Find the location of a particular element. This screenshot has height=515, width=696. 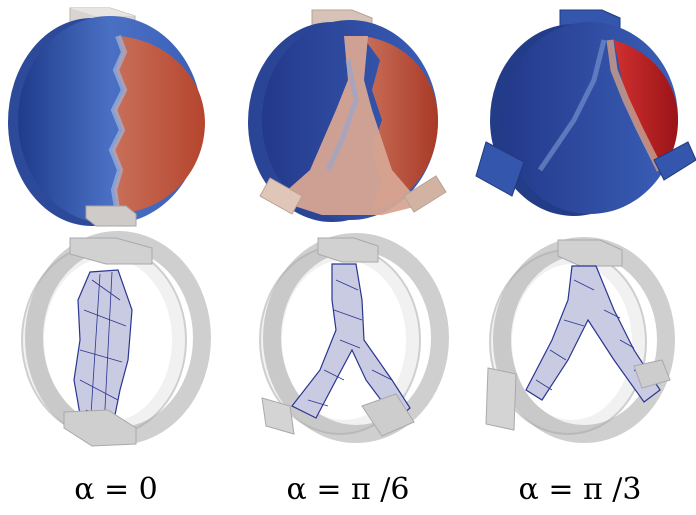

caption-alpha-0: α = 0 is located at coordinates (116, 489).